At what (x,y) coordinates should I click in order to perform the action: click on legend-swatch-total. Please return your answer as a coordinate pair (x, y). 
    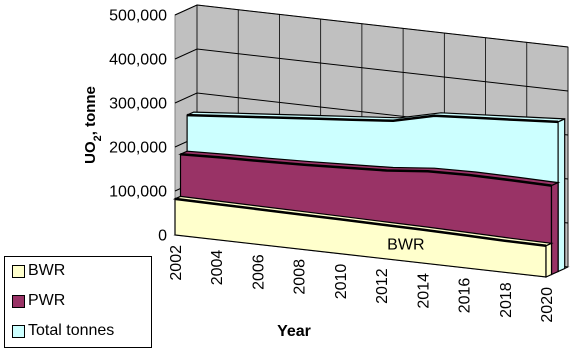
    Looking at the image, I should click on (18, 331).